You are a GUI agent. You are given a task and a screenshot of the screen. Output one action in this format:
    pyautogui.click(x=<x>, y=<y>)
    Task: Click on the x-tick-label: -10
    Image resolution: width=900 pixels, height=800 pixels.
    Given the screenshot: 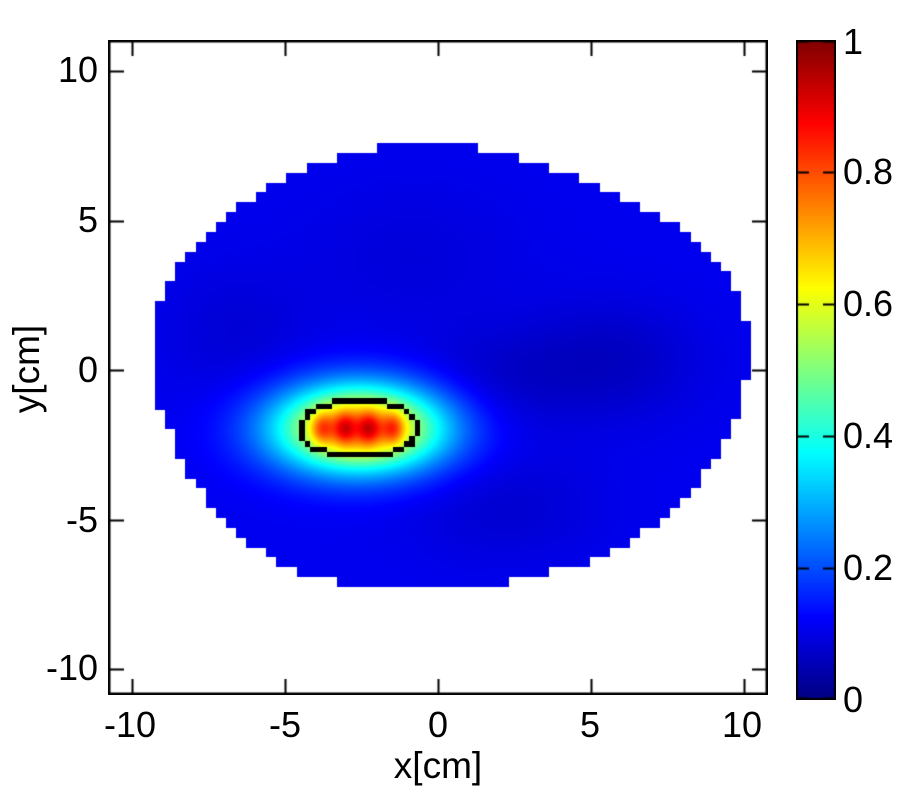 What is the action you would take?
    pyautogui.click(x=130, y=724)
    